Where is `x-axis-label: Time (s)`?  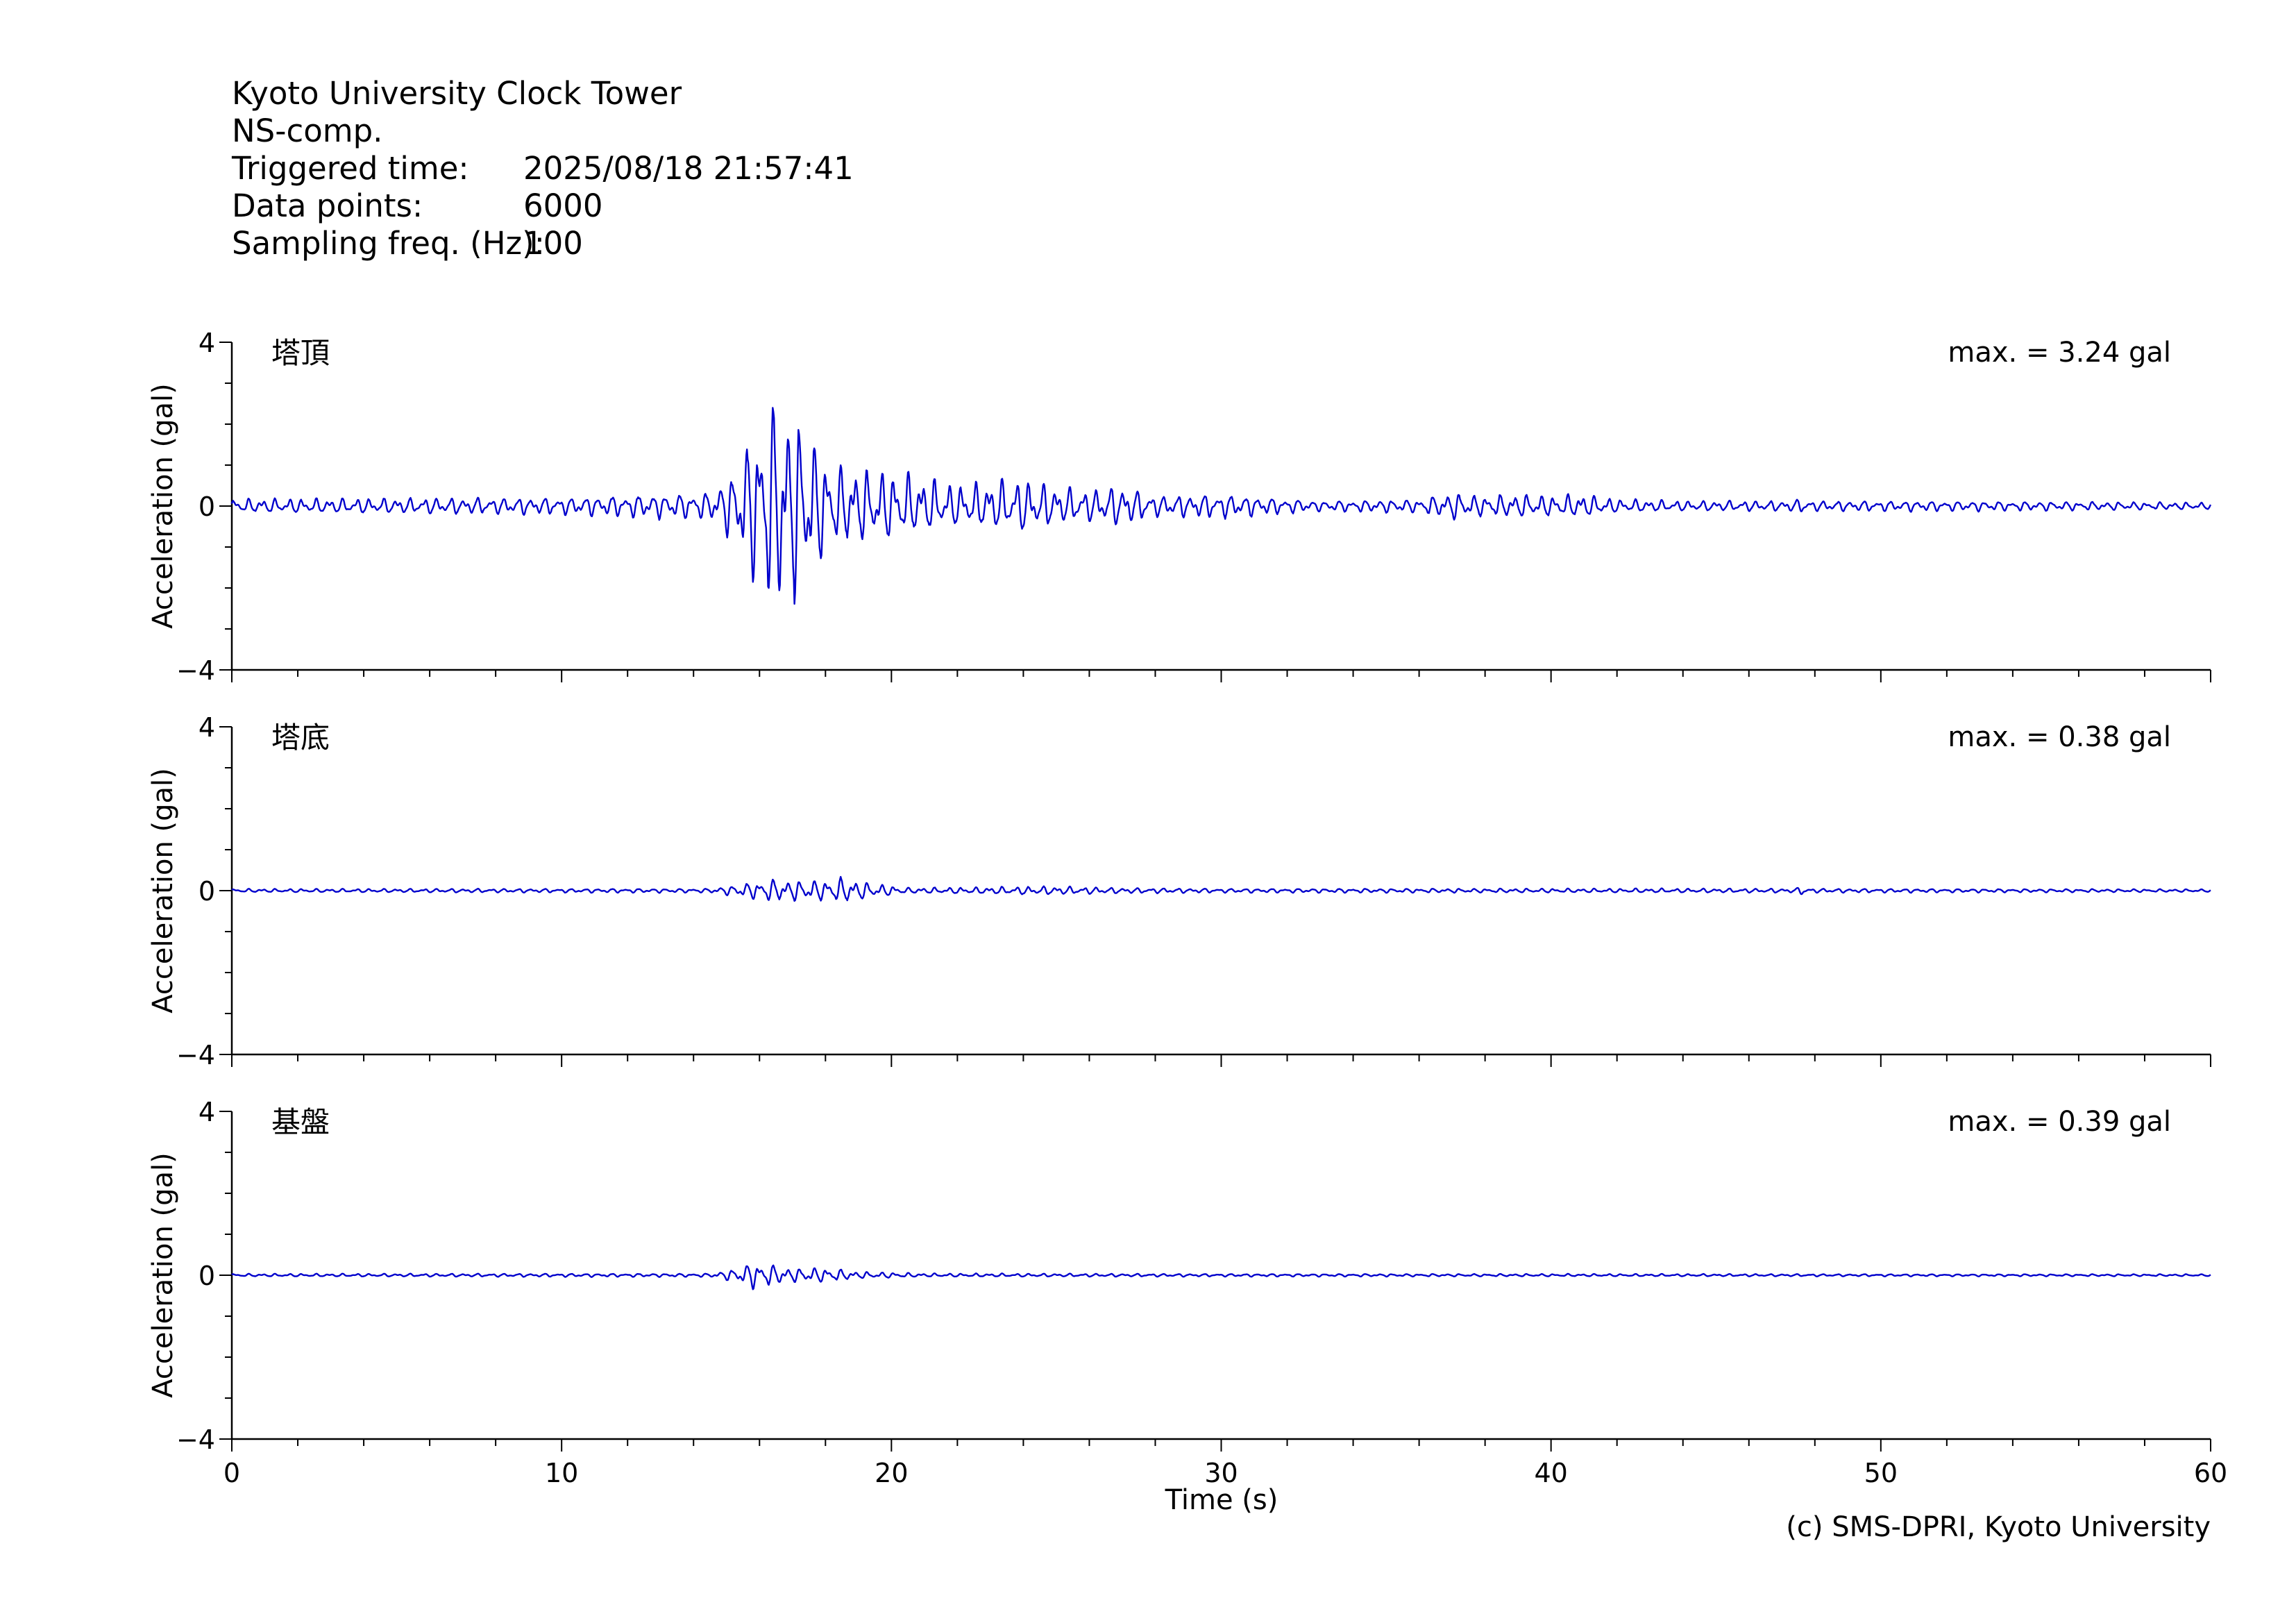 x-axis-label: Time (s) is located at coordinates (1222, 1500).